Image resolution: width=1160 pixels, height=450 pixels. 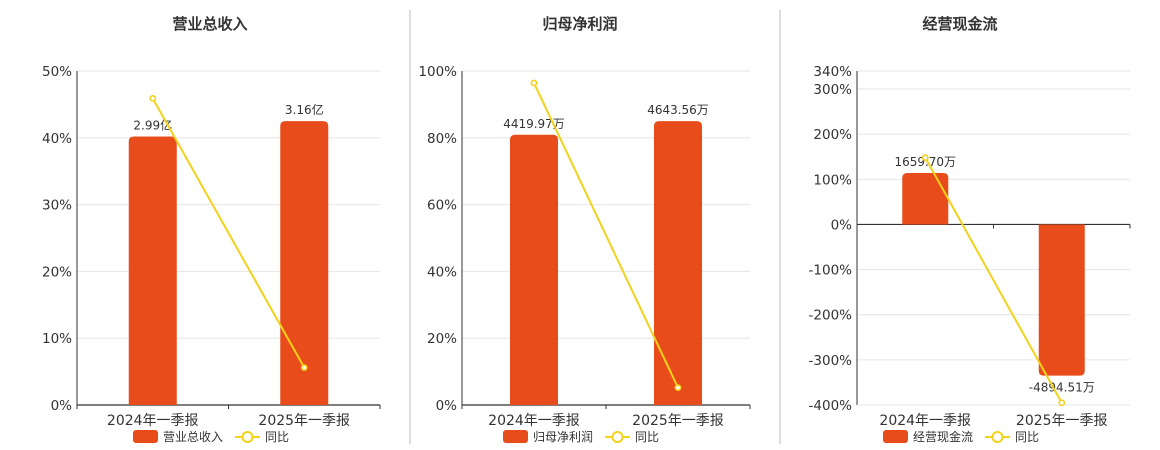 What do you see at coordinates (831, 316) in the screenshot?
I see `y-tick-label: -200%` at bounding box center [831, 316].